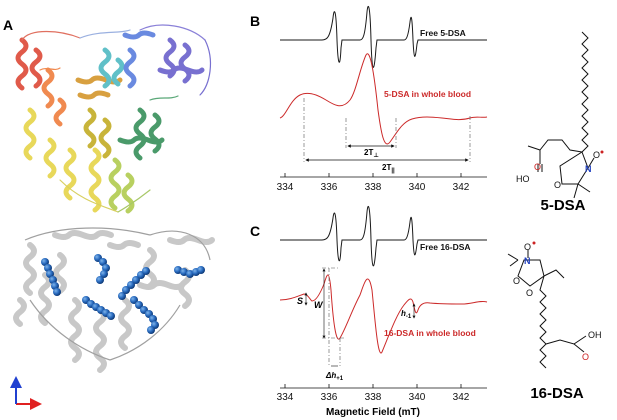 The height and width of the screenshot is (420, 617). I want to click on b-tick-338: 338, so click(373, 187).